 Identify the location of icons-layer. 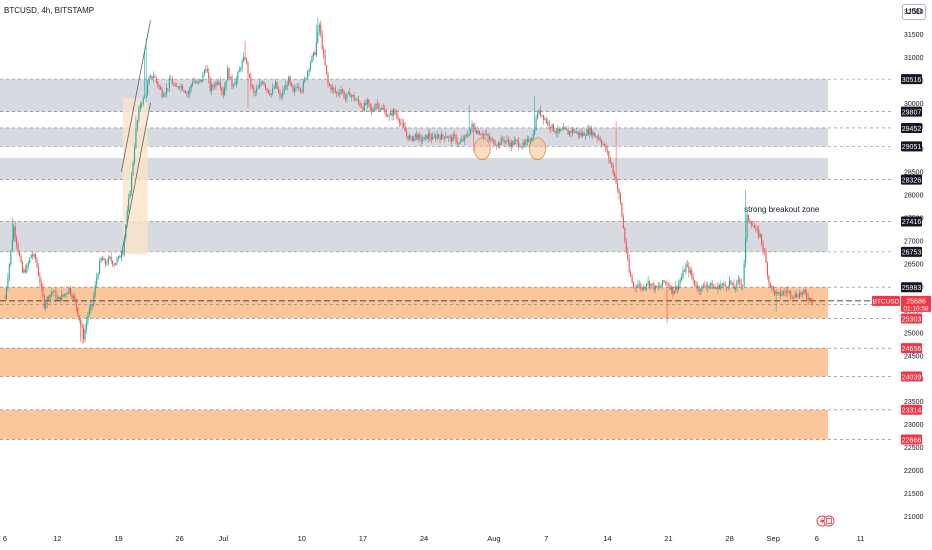
(825, 521).